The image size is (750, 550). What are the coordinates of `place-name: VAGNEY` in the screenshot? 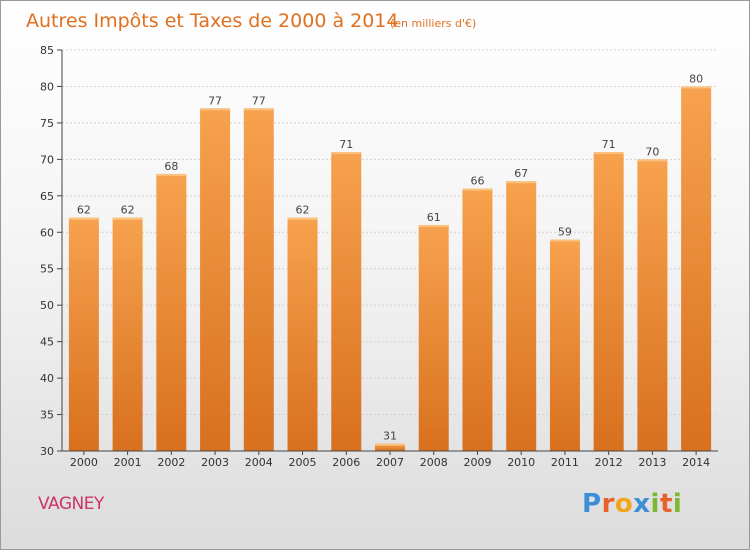 It's located at (71, 504).